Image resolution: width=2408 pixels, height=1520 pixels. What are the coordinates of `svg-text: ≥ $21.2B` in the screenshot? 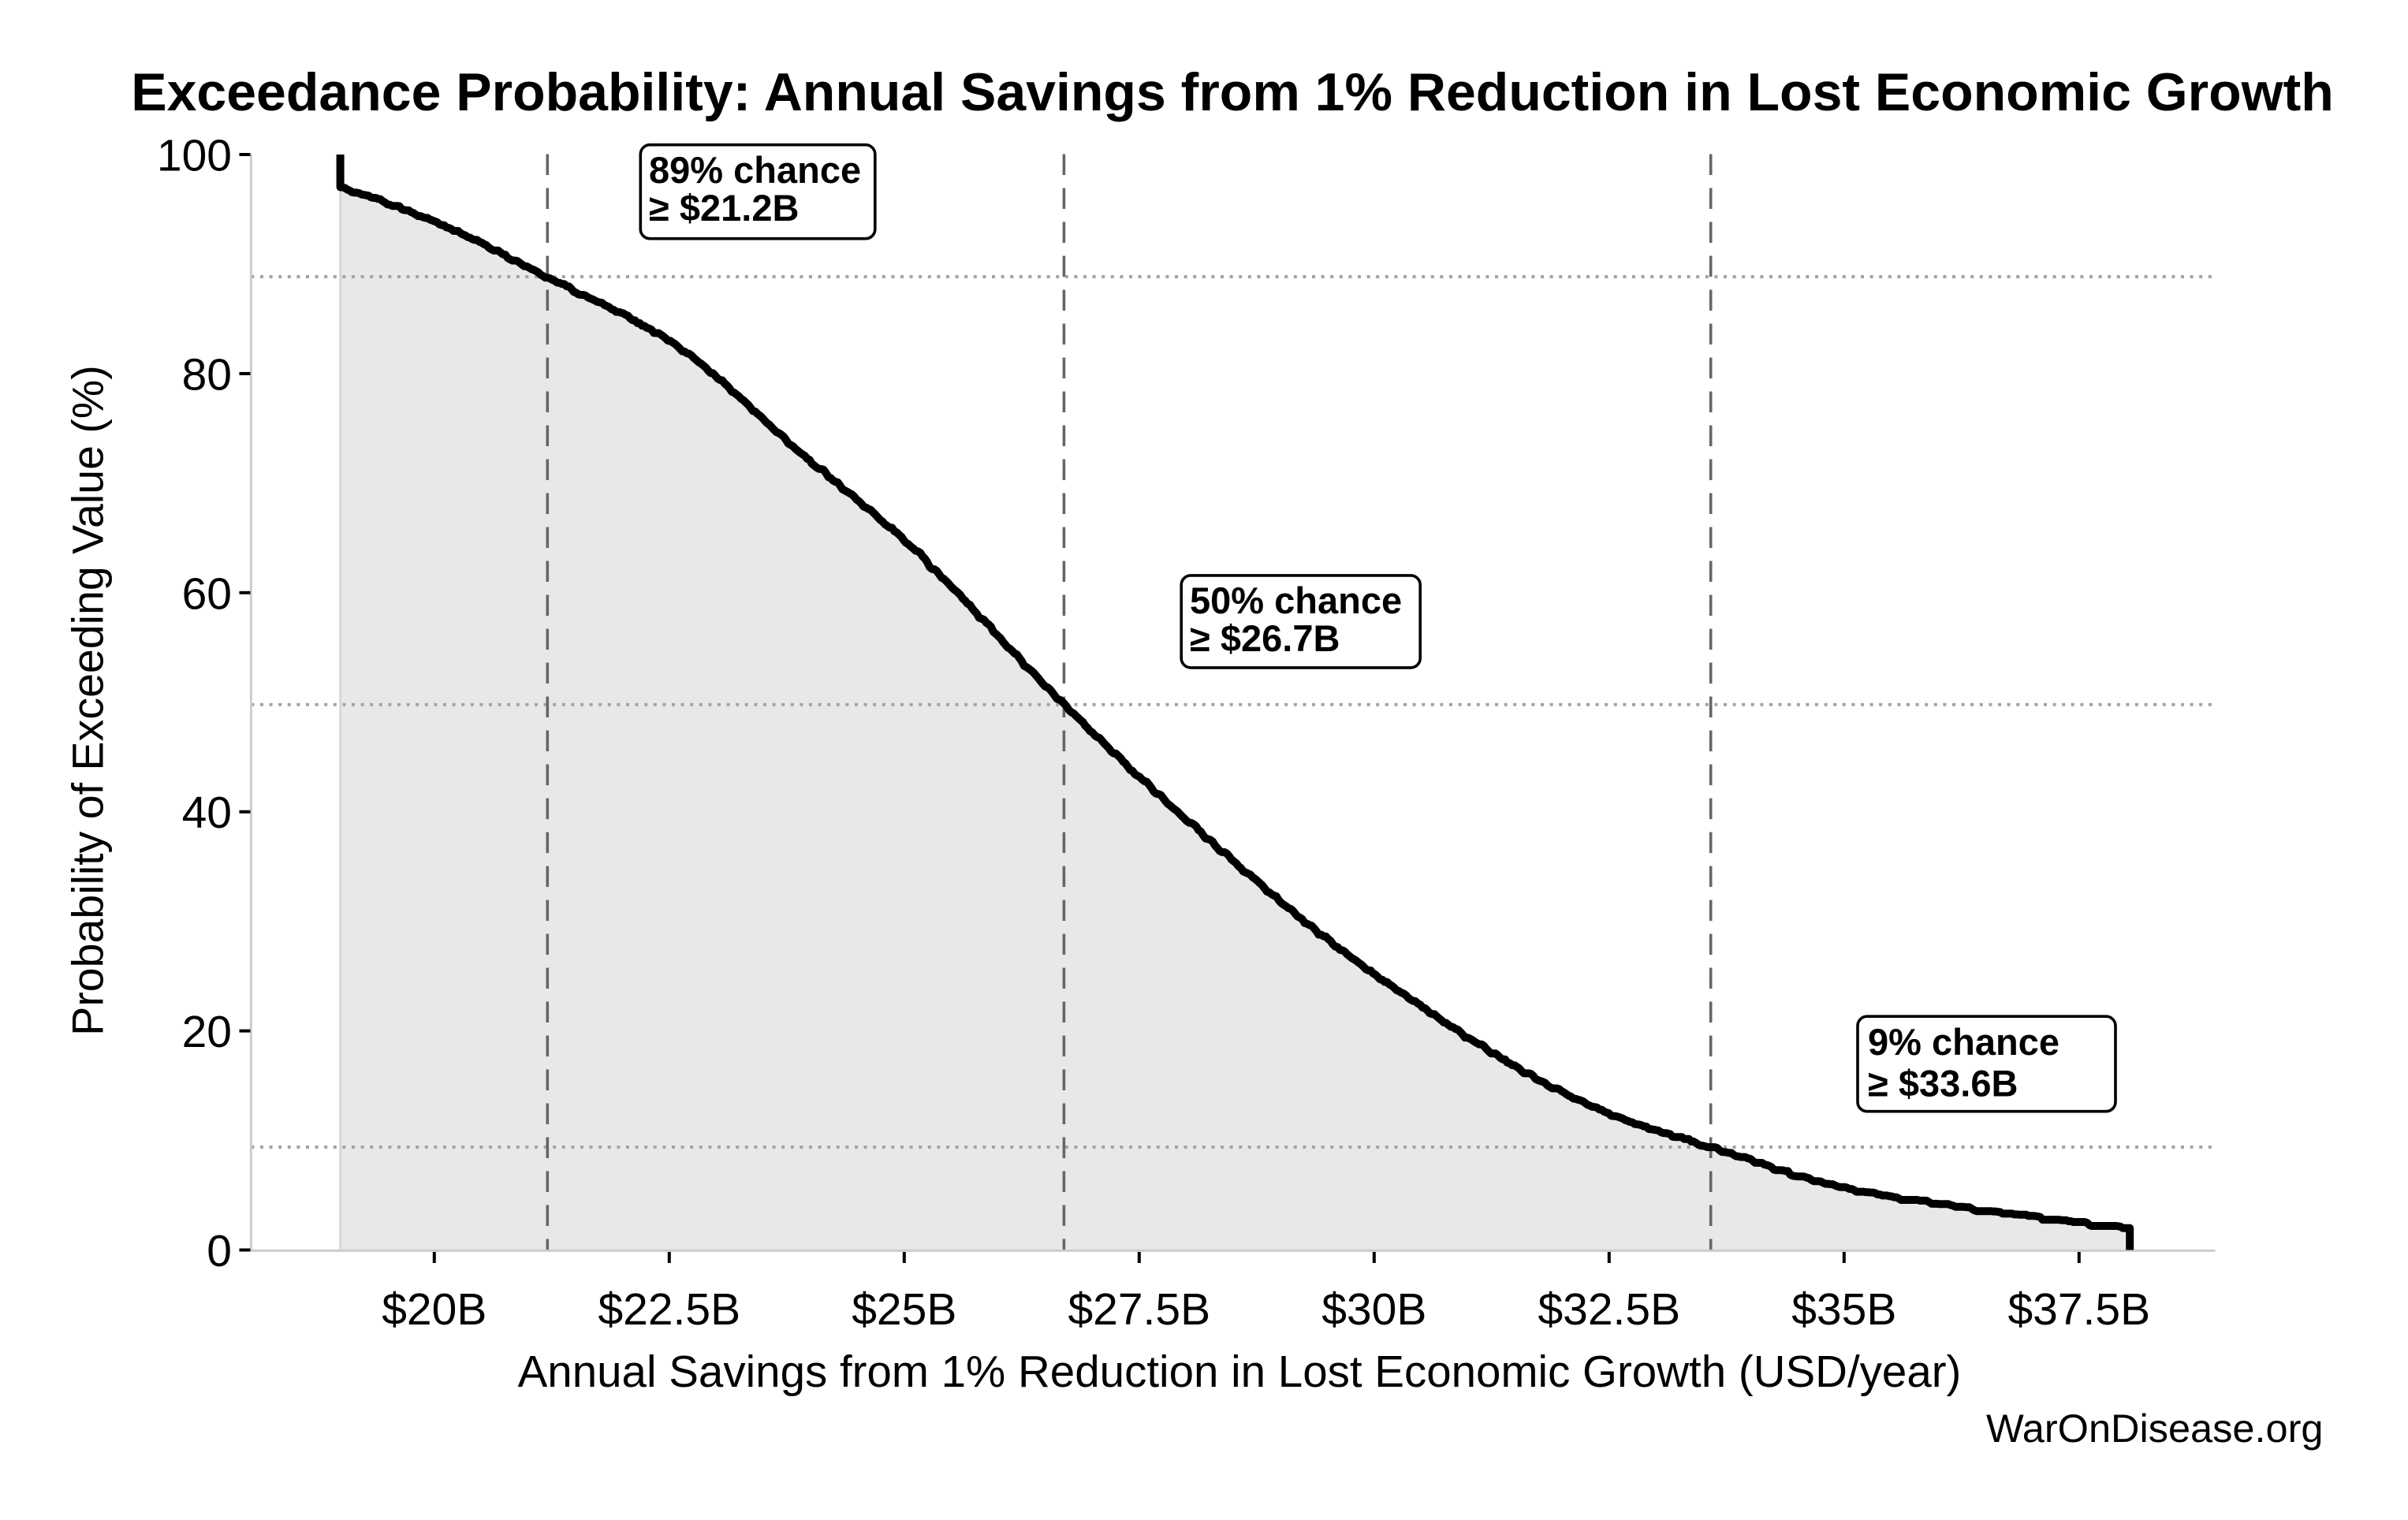 It's located at (724, 208).